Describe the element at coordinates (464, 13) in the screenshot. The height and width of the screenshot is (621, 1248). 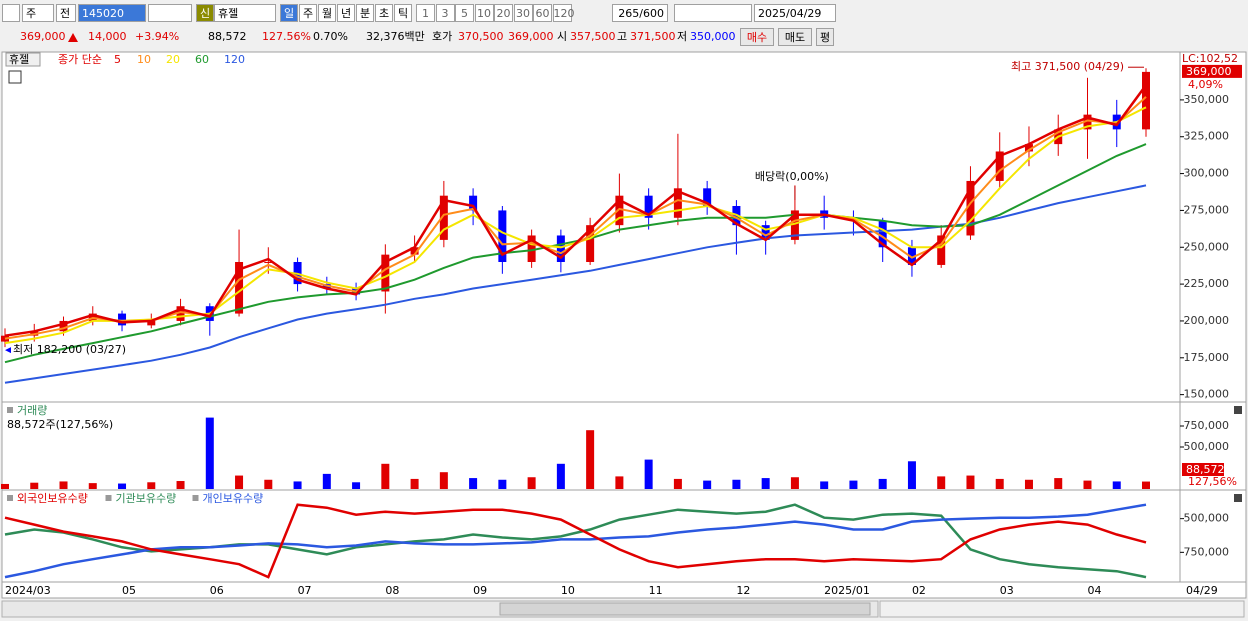
I see `step-button: 5` at that location.